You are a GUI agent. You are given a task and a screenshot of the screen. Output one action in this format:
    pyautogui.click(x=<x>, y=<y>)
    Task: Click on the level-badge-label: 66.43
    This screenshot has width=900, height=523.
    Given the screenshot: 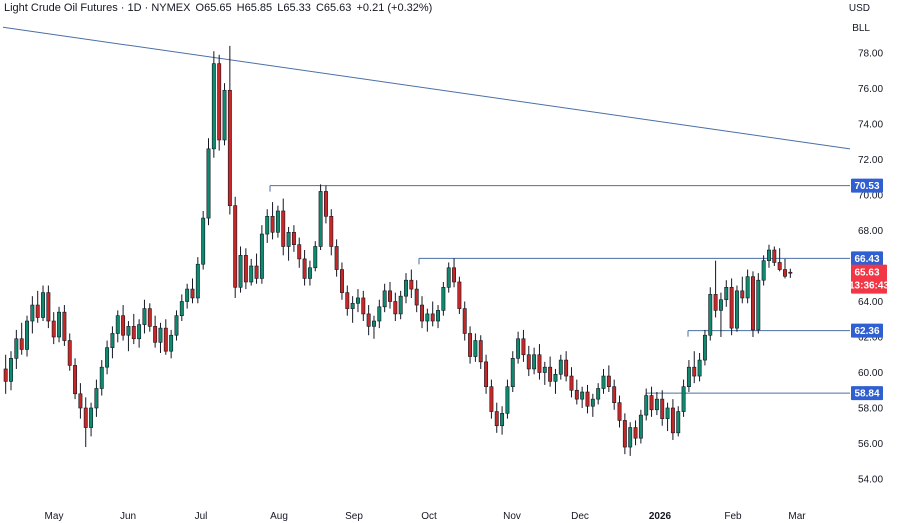 What is the action you would take?
    pyautogui.click(x=866, y=259)
    